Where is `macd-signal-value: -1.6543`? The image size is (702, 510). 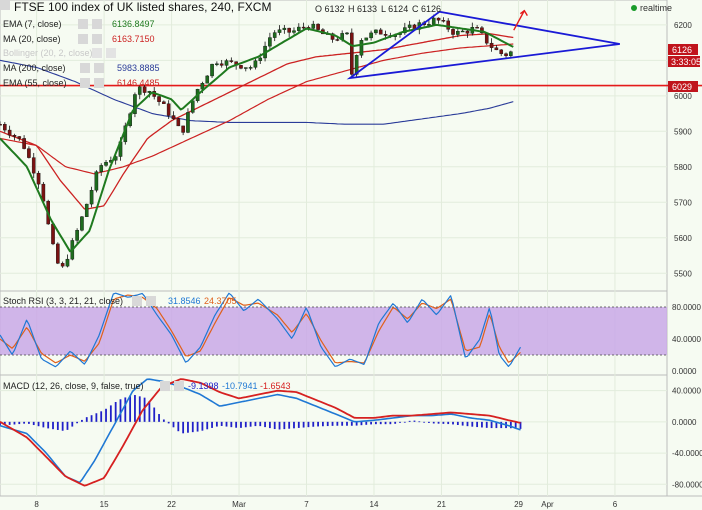 macd-signal-value: -1.6543 is located at coordinates (275, 386).